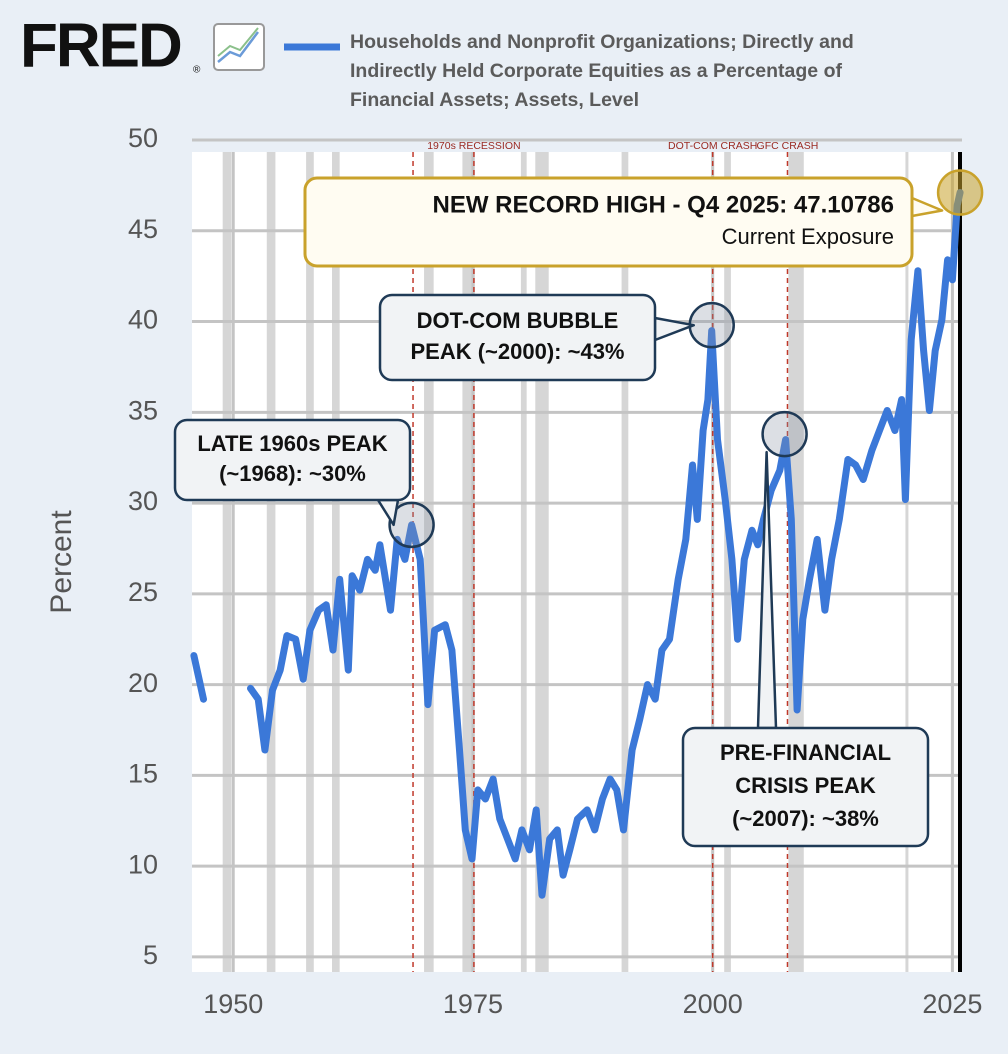 Image resolution: width=1008 pixels, height=1054 pixels. I want to click on event-label: DOT-COM CRASH, so click(712, 146).